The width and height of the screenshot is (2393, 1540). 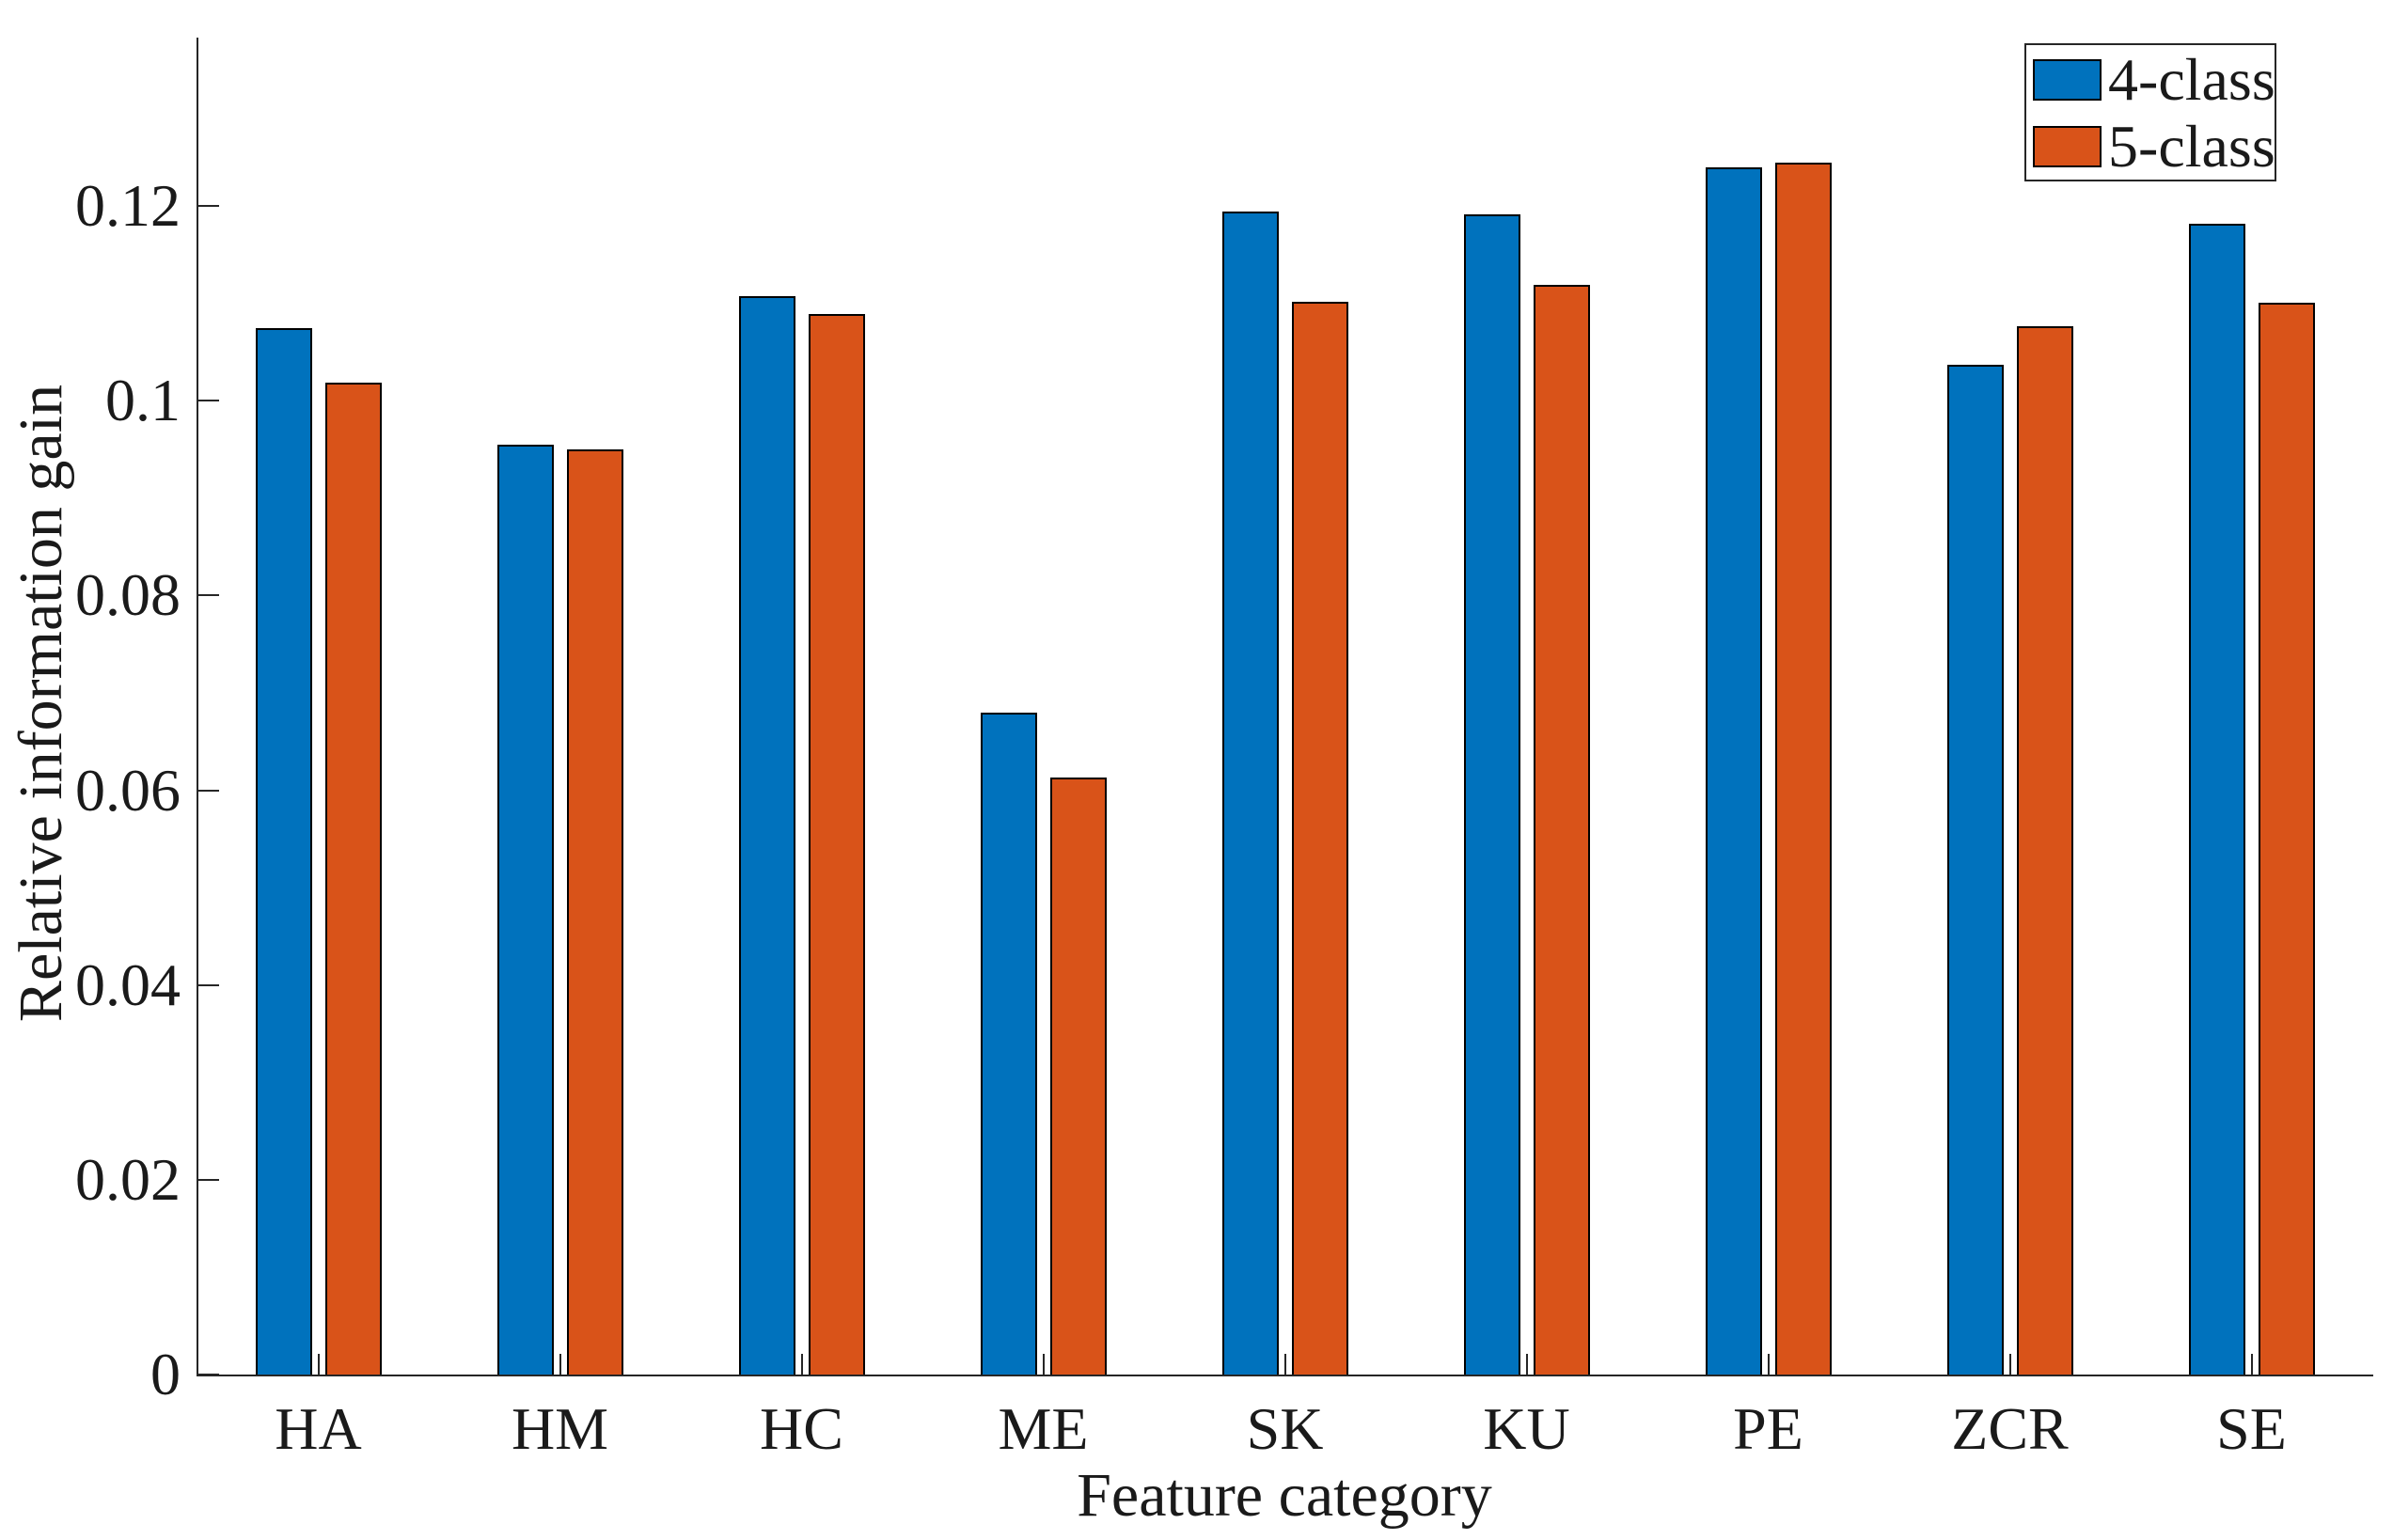 I want to click on bar-4-class-HM, so click(x=525, y=910).